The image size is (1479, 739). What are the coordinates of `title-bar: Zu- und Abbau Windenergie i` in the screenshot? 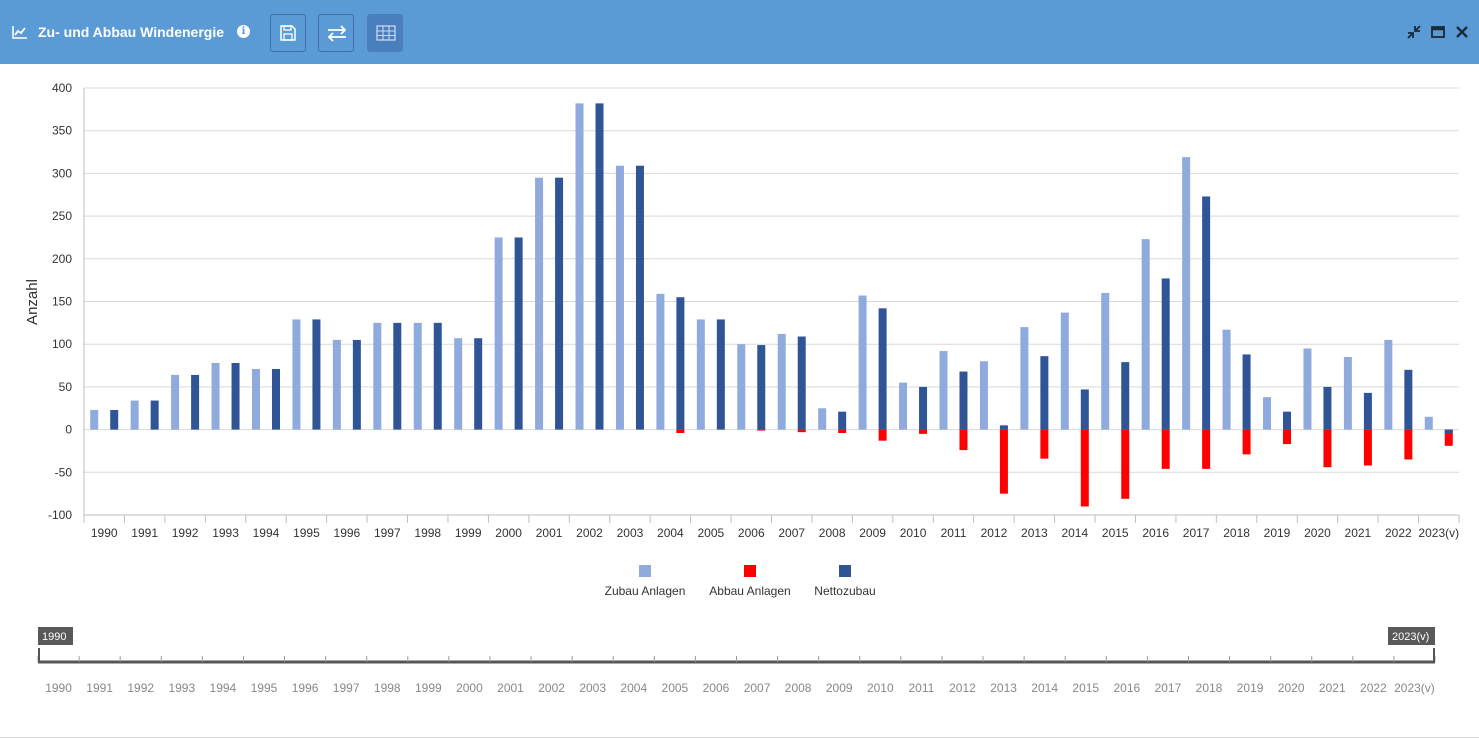 It's located at (739, 32).